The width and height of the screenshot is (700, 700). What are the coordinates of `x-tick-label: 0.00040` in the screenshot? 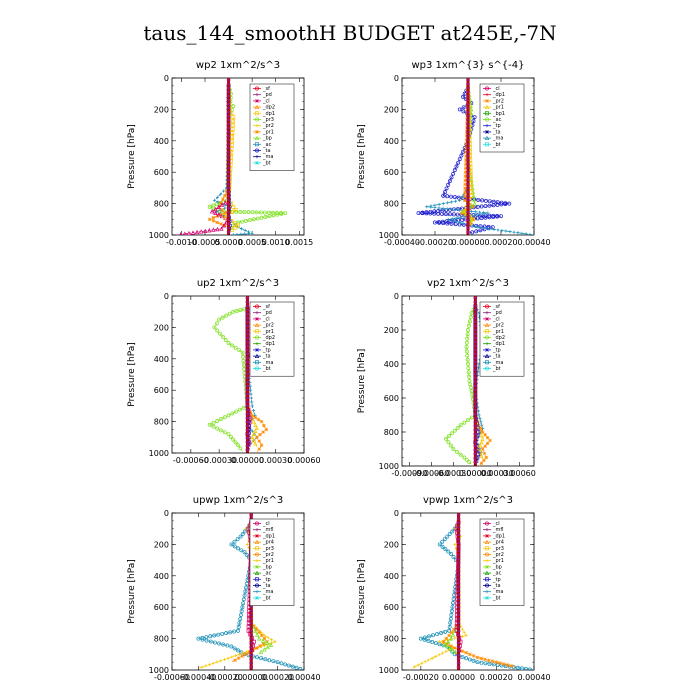 It's located at (533, 242).